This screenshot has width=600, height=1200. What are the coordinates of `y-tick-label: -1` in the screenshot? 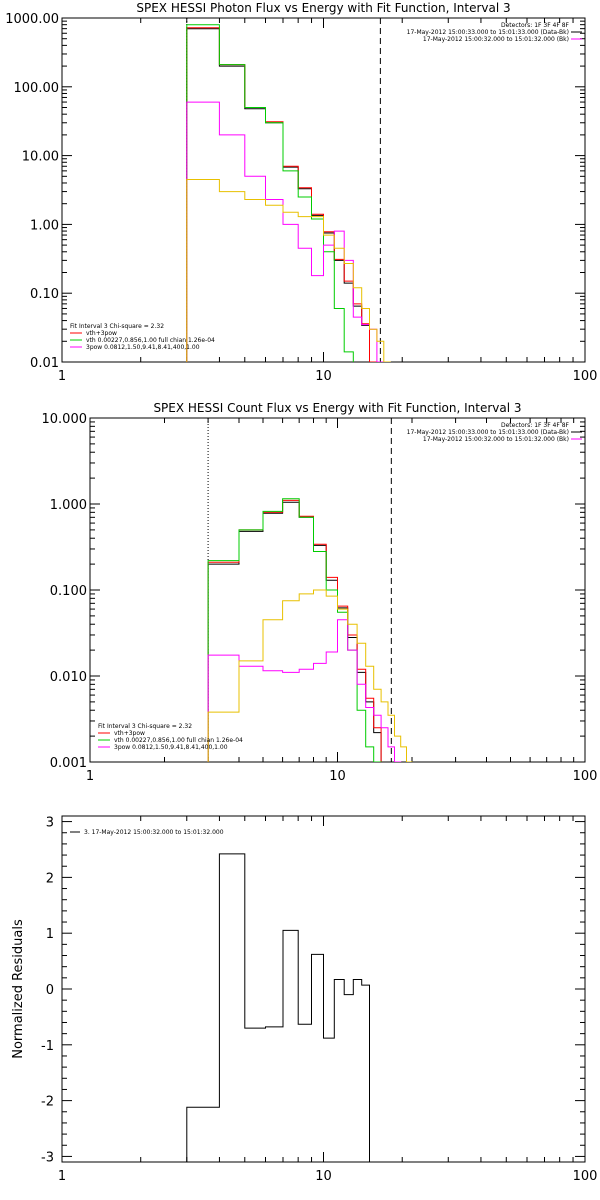 It's located at (47, 1046).